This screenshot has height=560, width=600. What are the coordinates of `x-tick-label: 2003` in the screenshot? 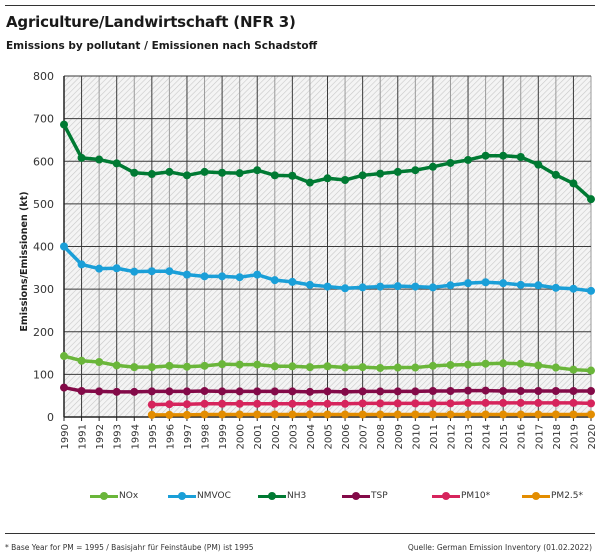 It's located at (293, 436).